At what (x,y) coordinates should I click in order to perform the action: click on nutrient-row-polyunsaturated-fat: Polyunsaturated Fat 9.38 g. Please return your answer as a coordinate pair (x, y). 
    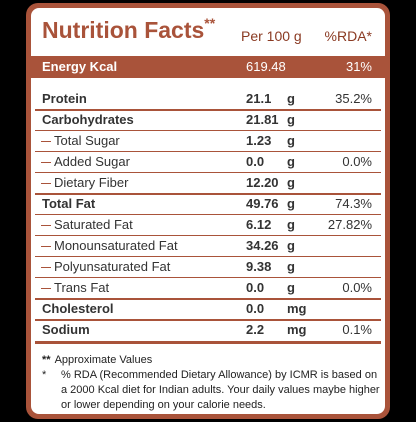
    Looking at the image, I should click on (208, 267).